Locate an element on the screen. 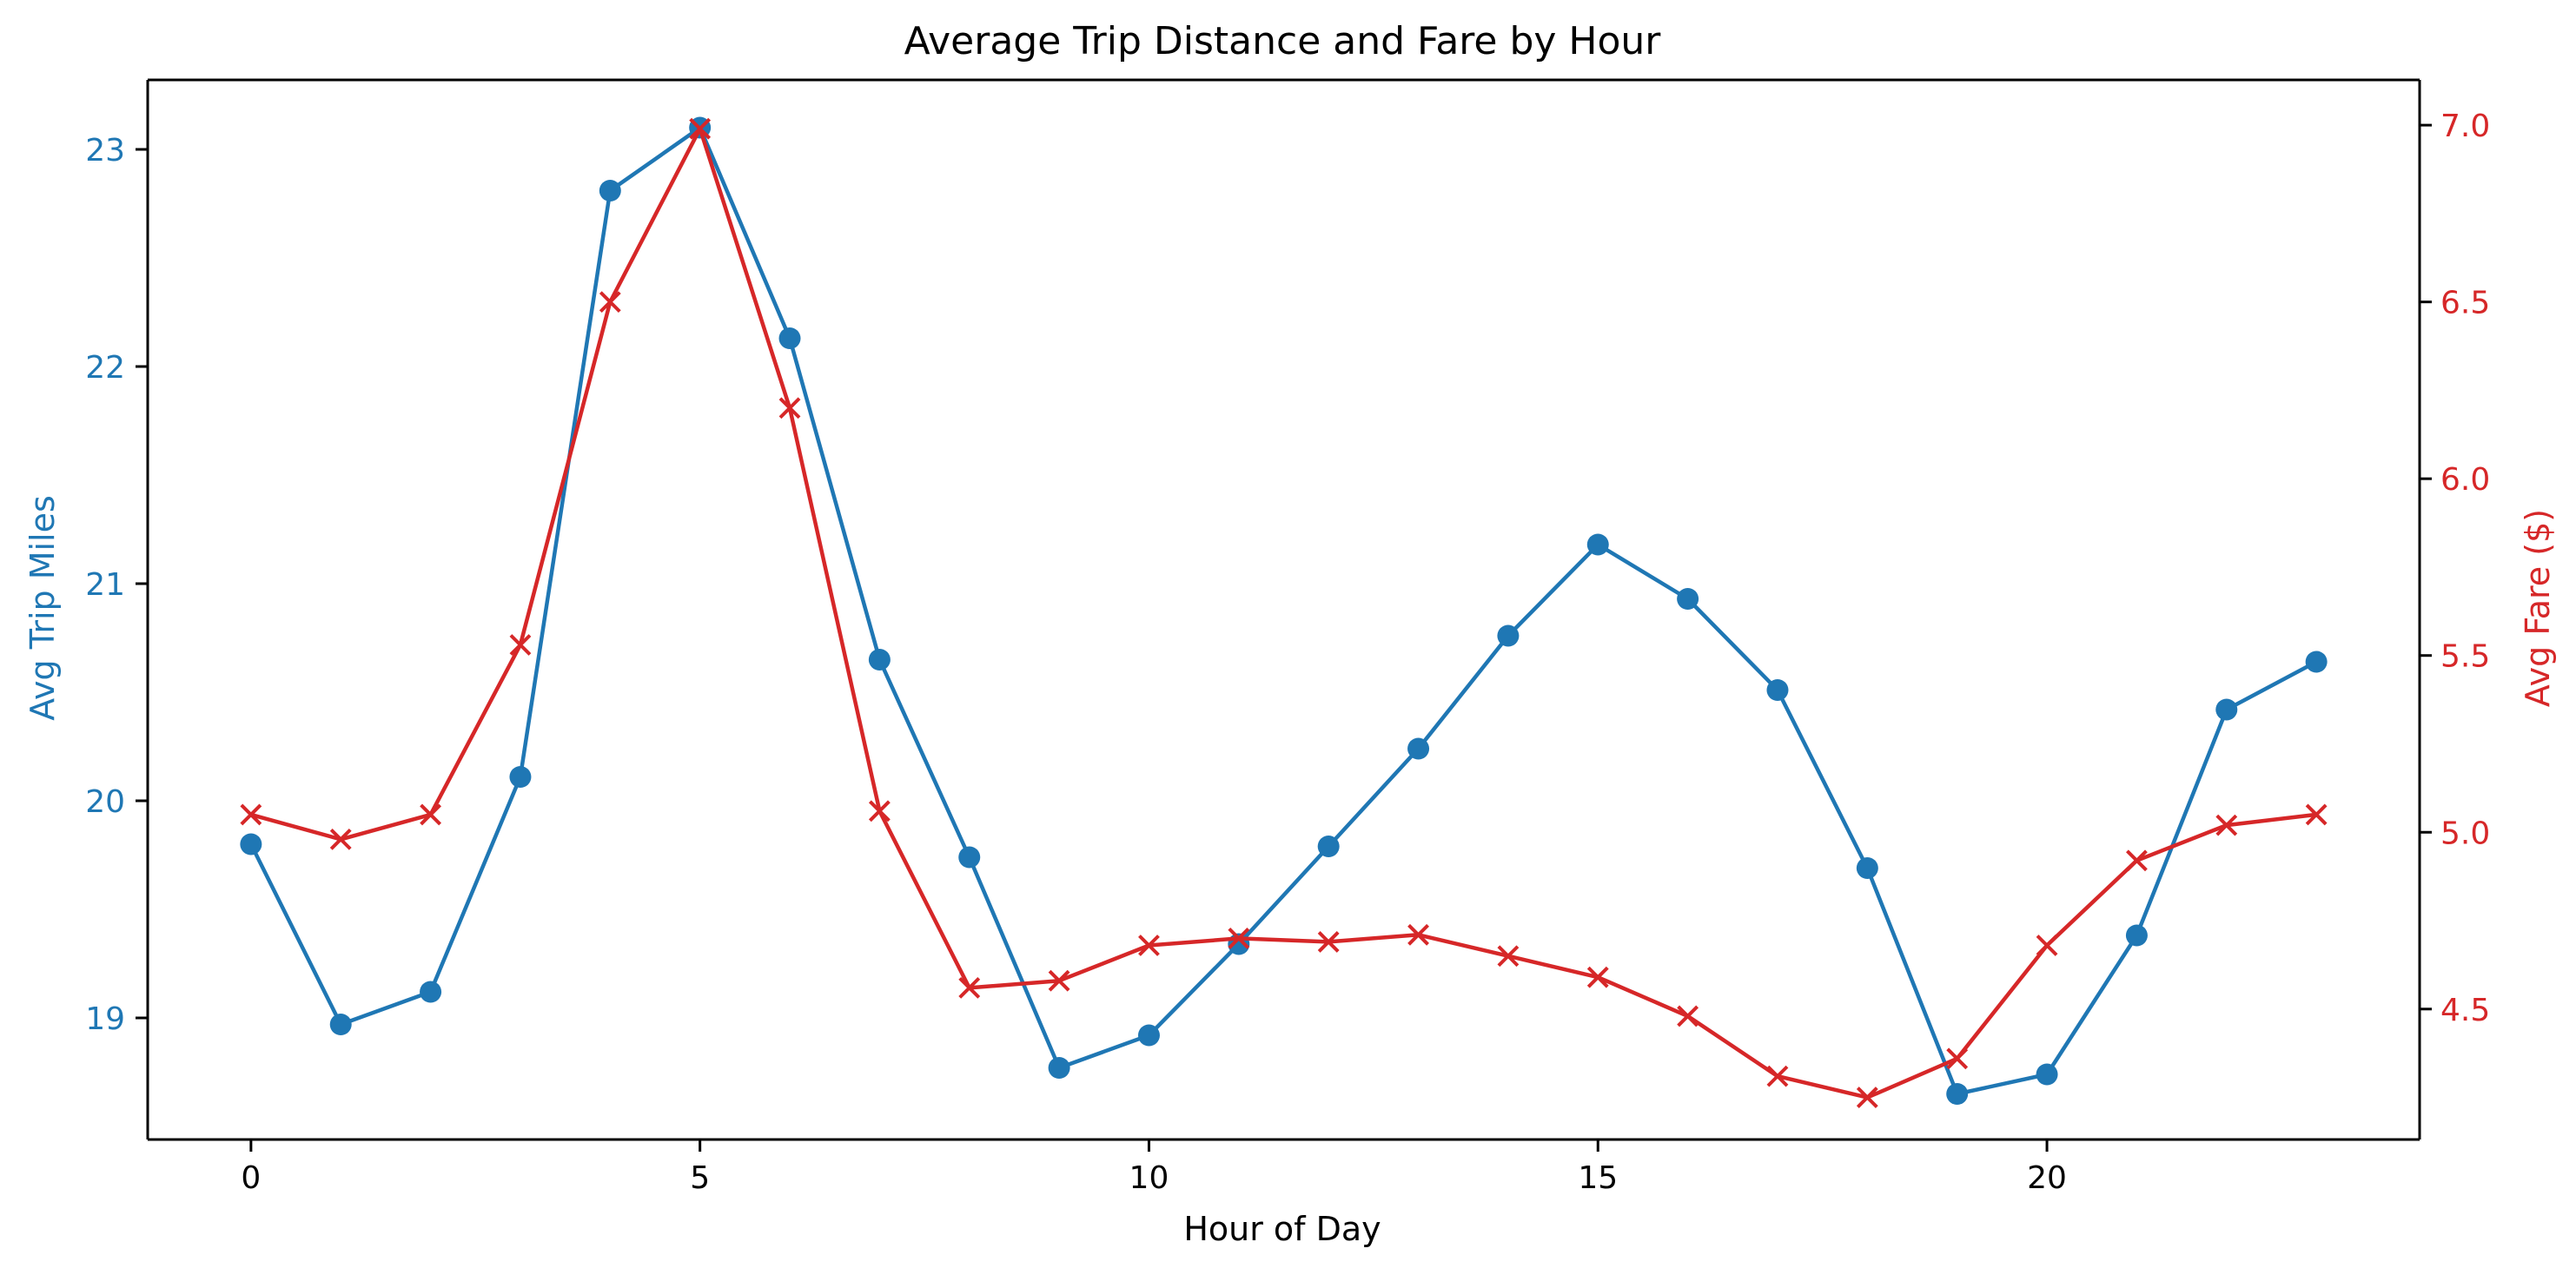 The image size is (2576, 1275). x-tick-label: 0 is located at coordinates (251, 1178).